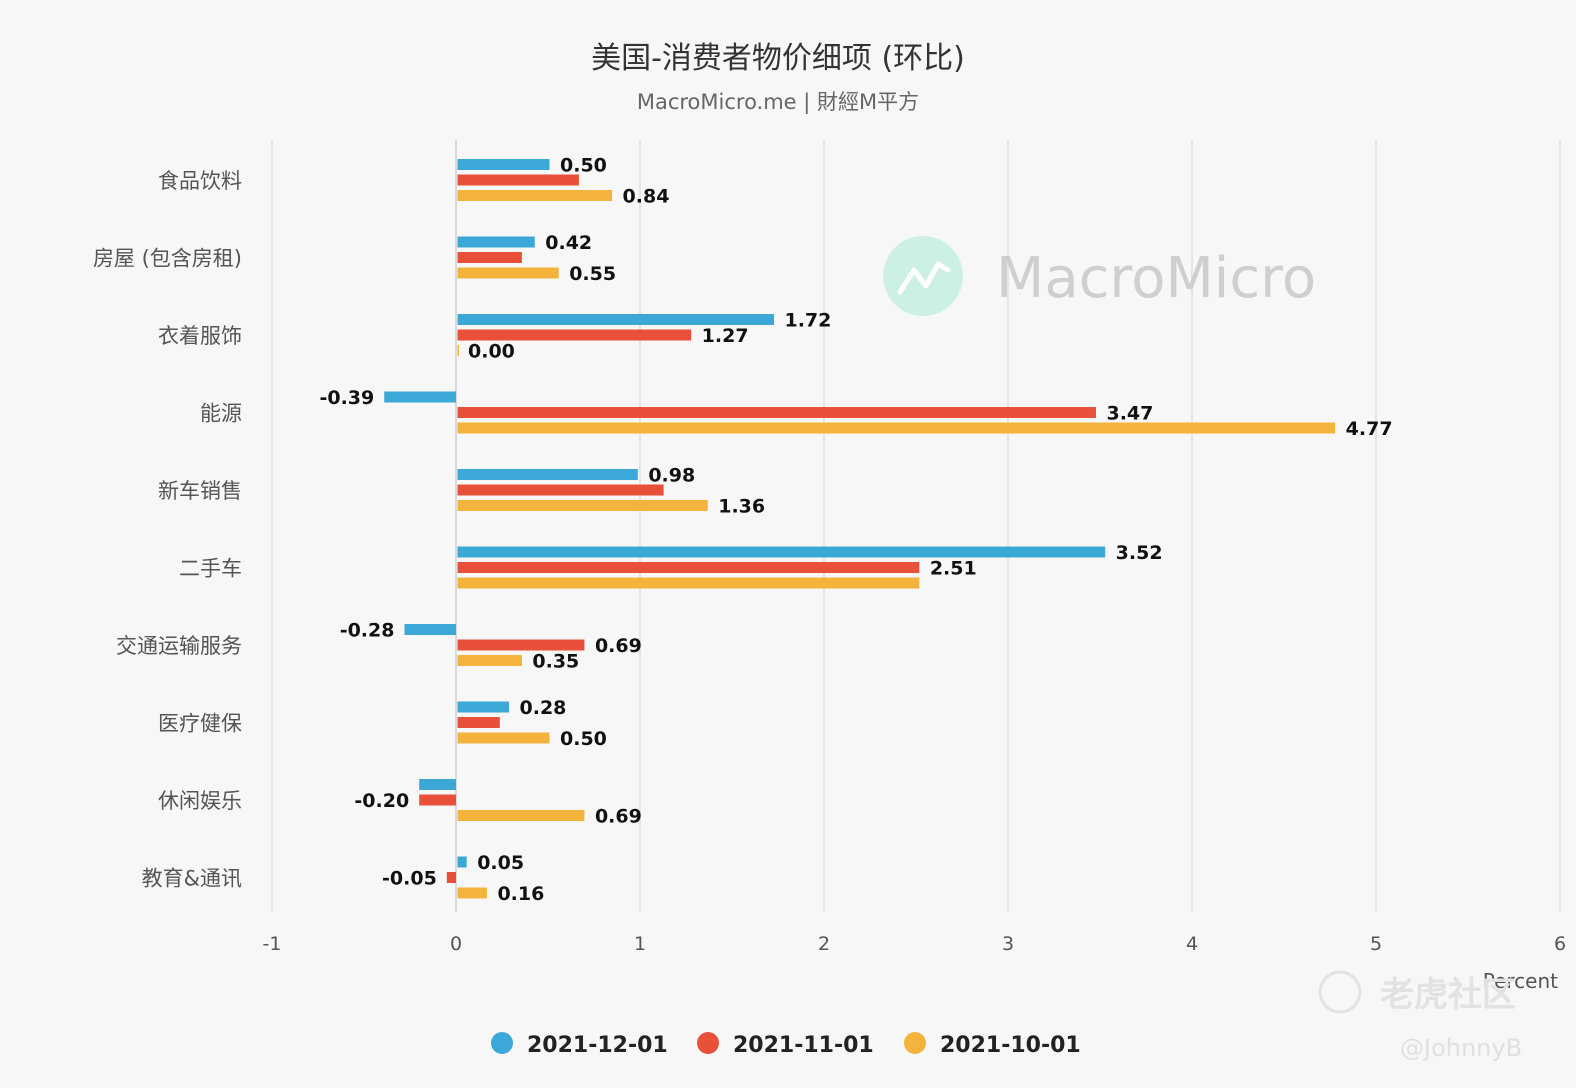 The width and height of the screenshot is (1576, 1088). Describe the element at coordinates (520, 894) in the screenshot. I see `data-label: 0.16` at that location.